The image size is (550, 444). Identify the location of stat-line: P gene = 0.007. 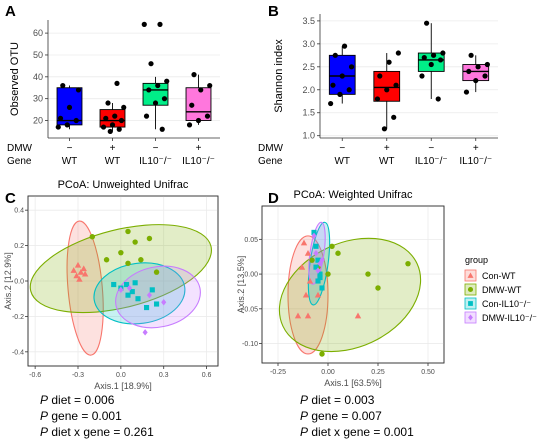
(341, 416).